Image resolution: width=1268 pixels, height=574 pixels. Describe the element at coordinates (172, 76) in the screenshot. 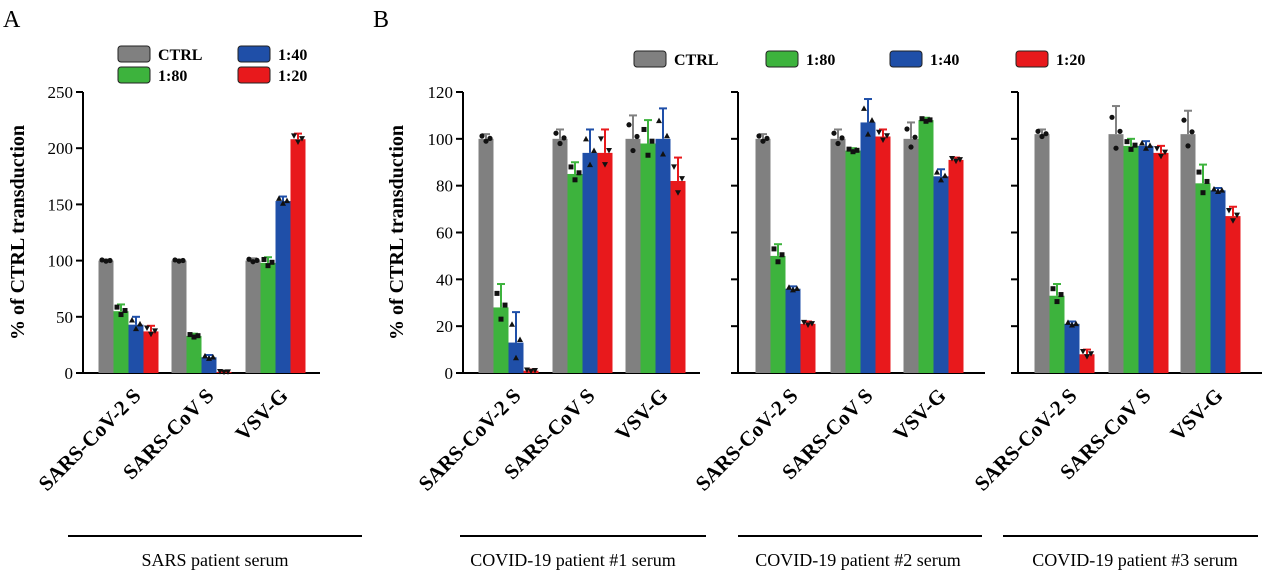

I see `legend-label-1-80-a: 1:80` at that location.